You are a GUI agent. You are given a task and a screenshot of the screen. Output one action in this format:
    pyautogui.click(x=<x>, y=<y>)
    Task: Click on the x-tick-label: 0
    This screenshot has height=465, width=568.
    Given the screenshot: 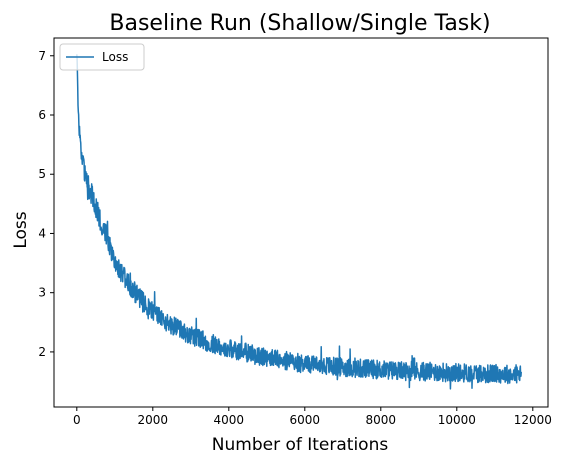 What is the action you would take?
    pyautogui.click(x=77, y=420)
    